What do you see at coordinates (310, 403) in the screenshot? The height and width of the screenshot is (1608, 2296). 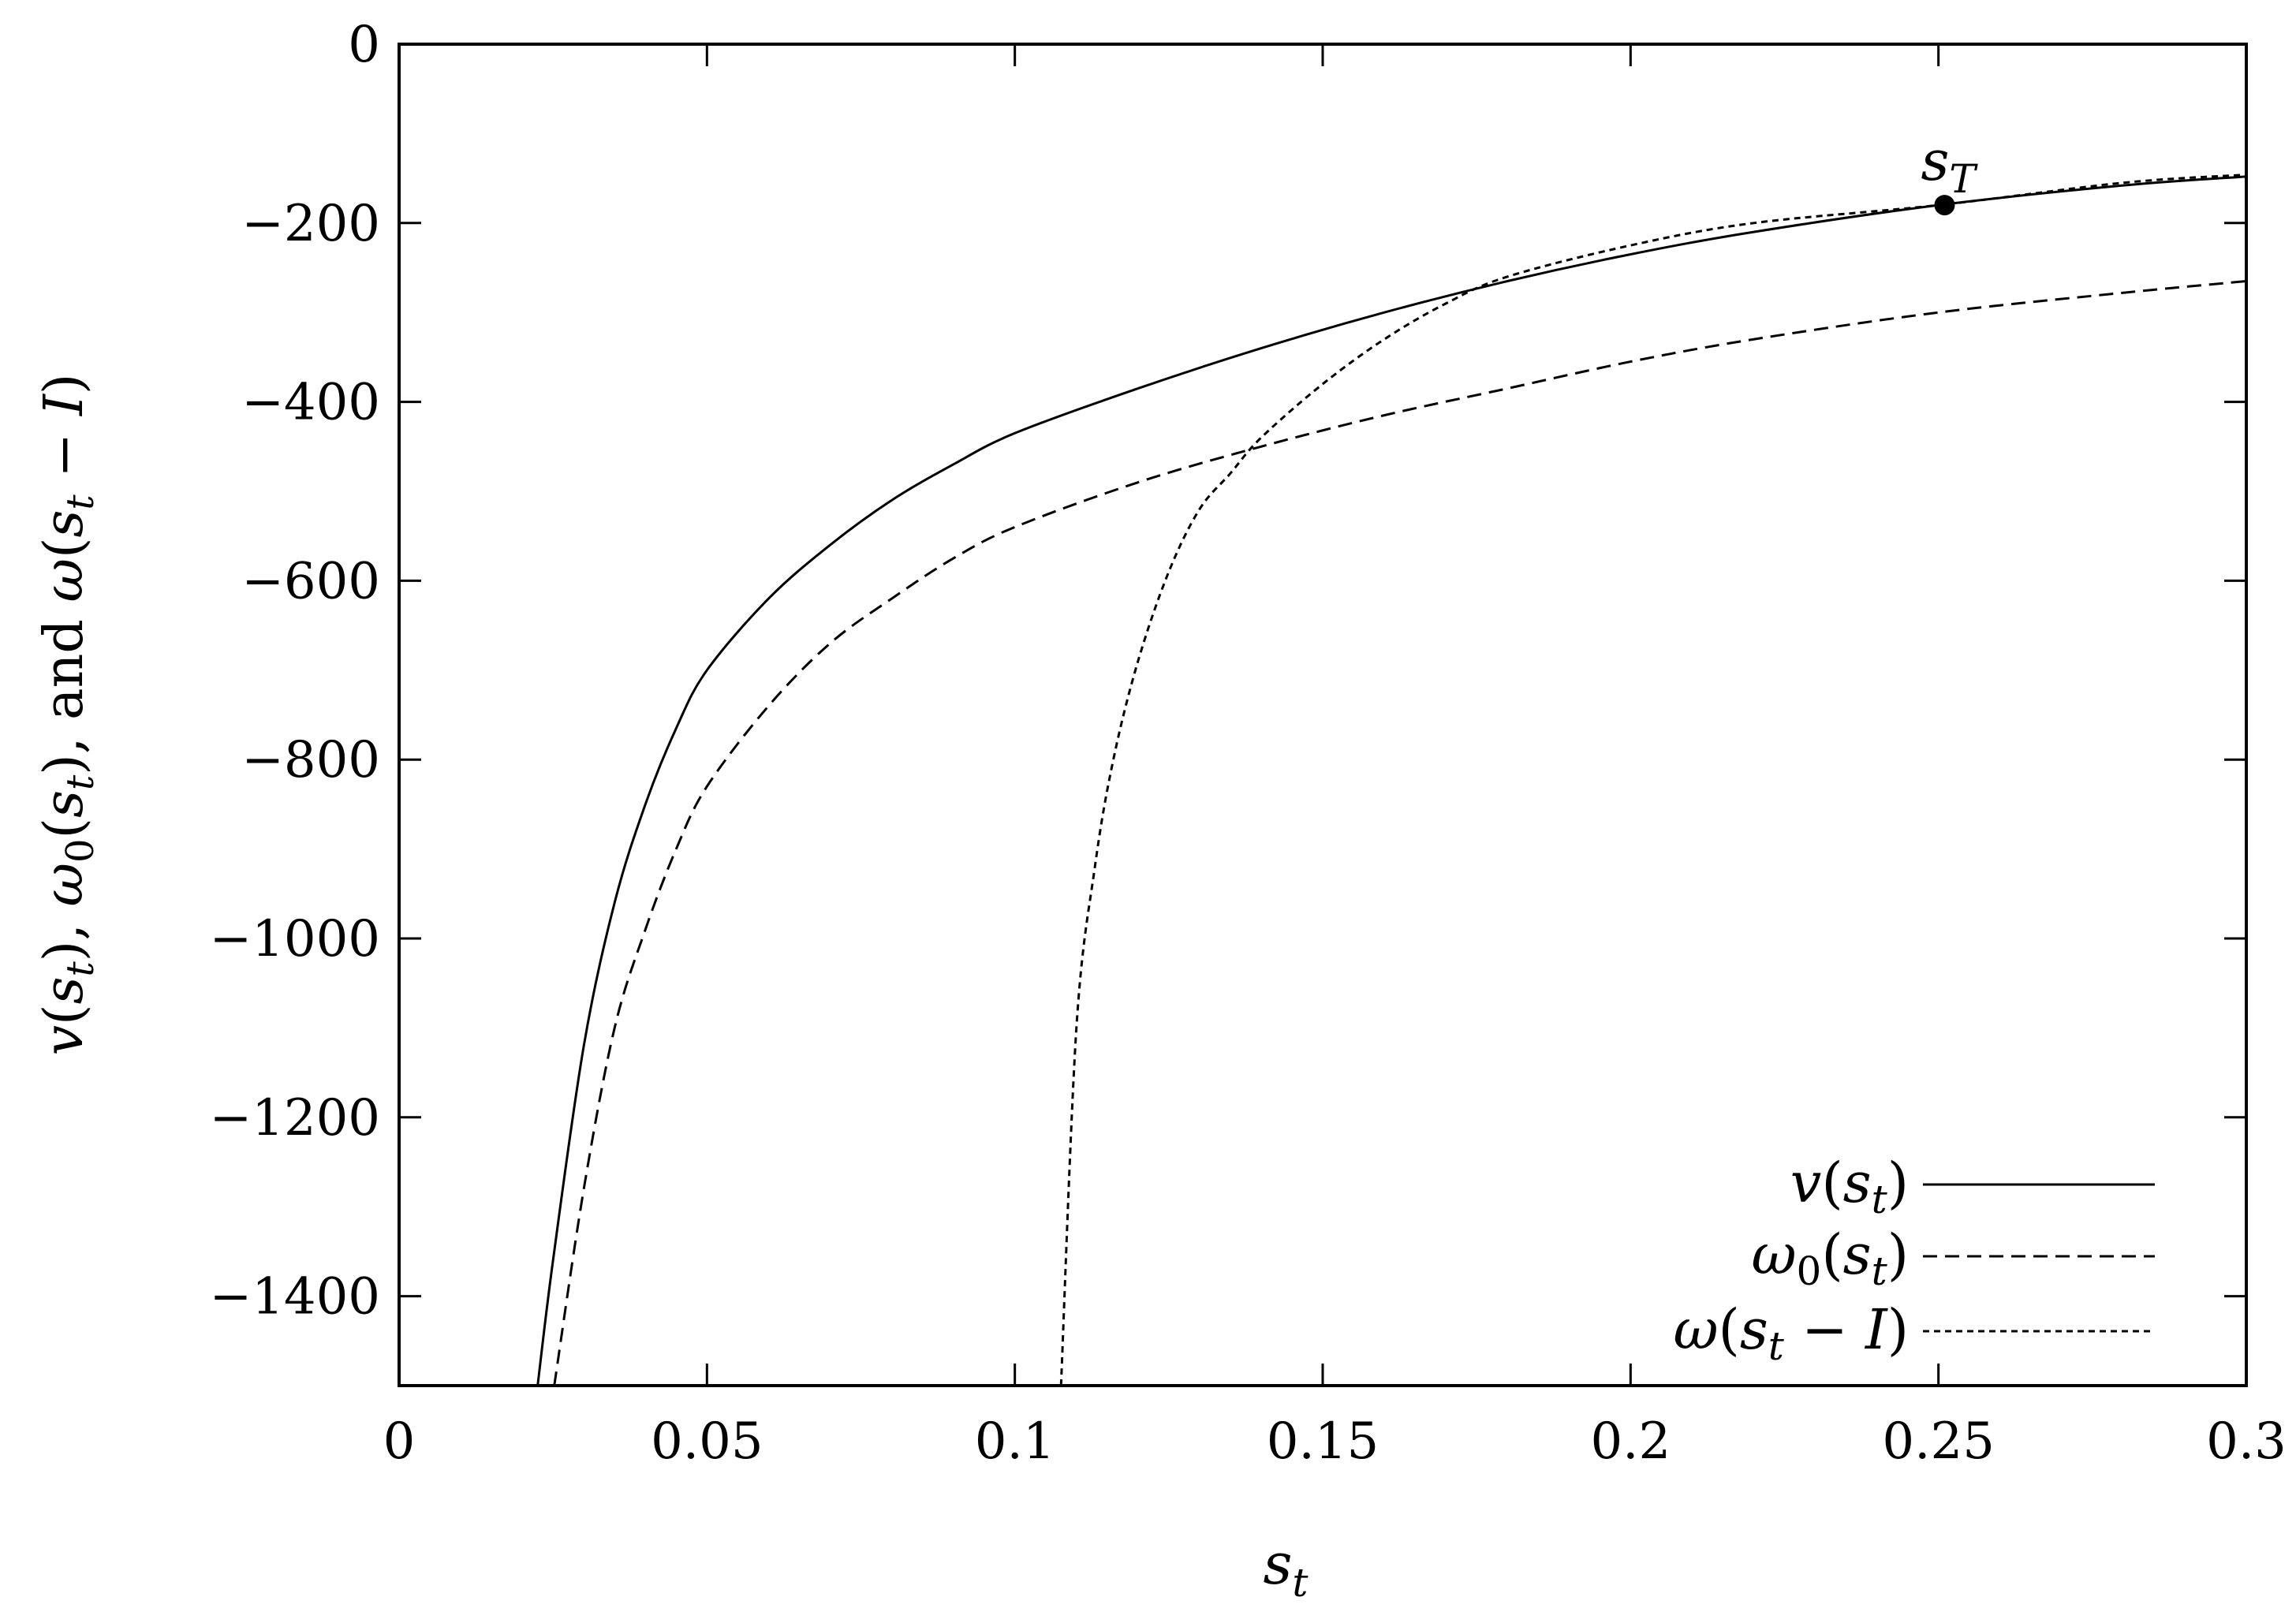 I see `y-tick-label: −400` at bounding box center [310, 403].